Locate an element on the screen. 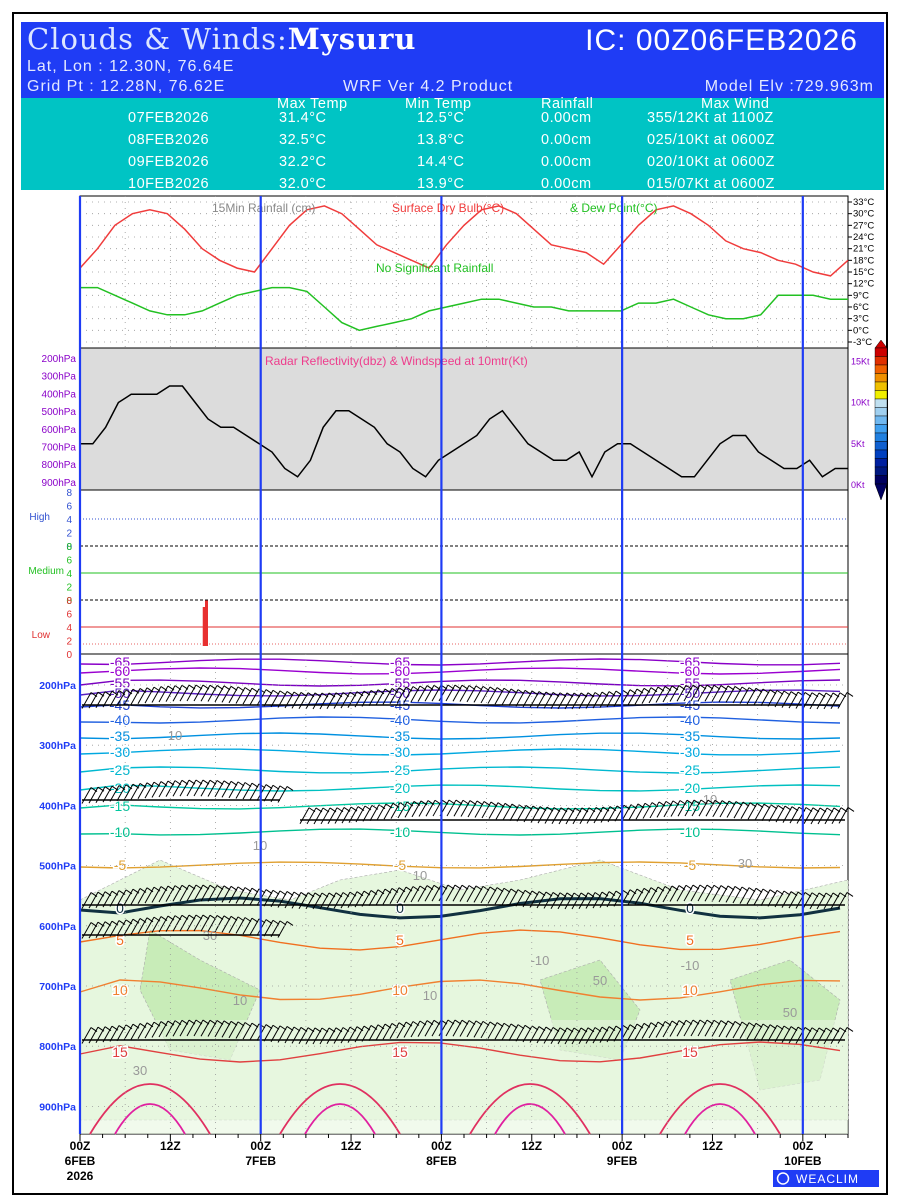  logo-circle-icon is located at coordinates (783, 1178).